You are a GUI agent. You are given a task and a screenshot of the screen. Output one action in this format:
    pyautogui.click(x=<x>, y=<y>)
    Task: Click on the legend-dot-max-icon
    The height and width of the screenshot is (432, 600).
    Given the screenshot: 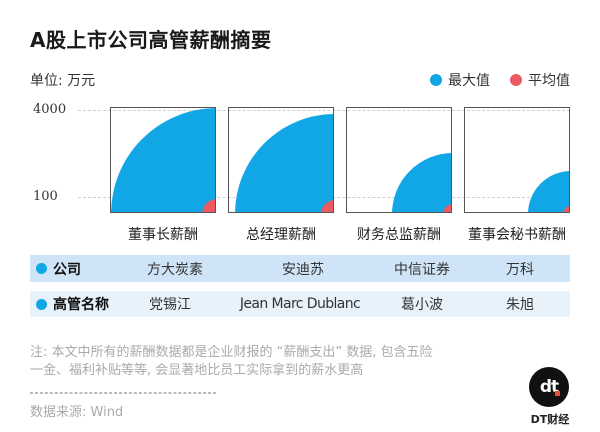 What is the action you would take?
    pyautogui.click(x=436, y=80)
    